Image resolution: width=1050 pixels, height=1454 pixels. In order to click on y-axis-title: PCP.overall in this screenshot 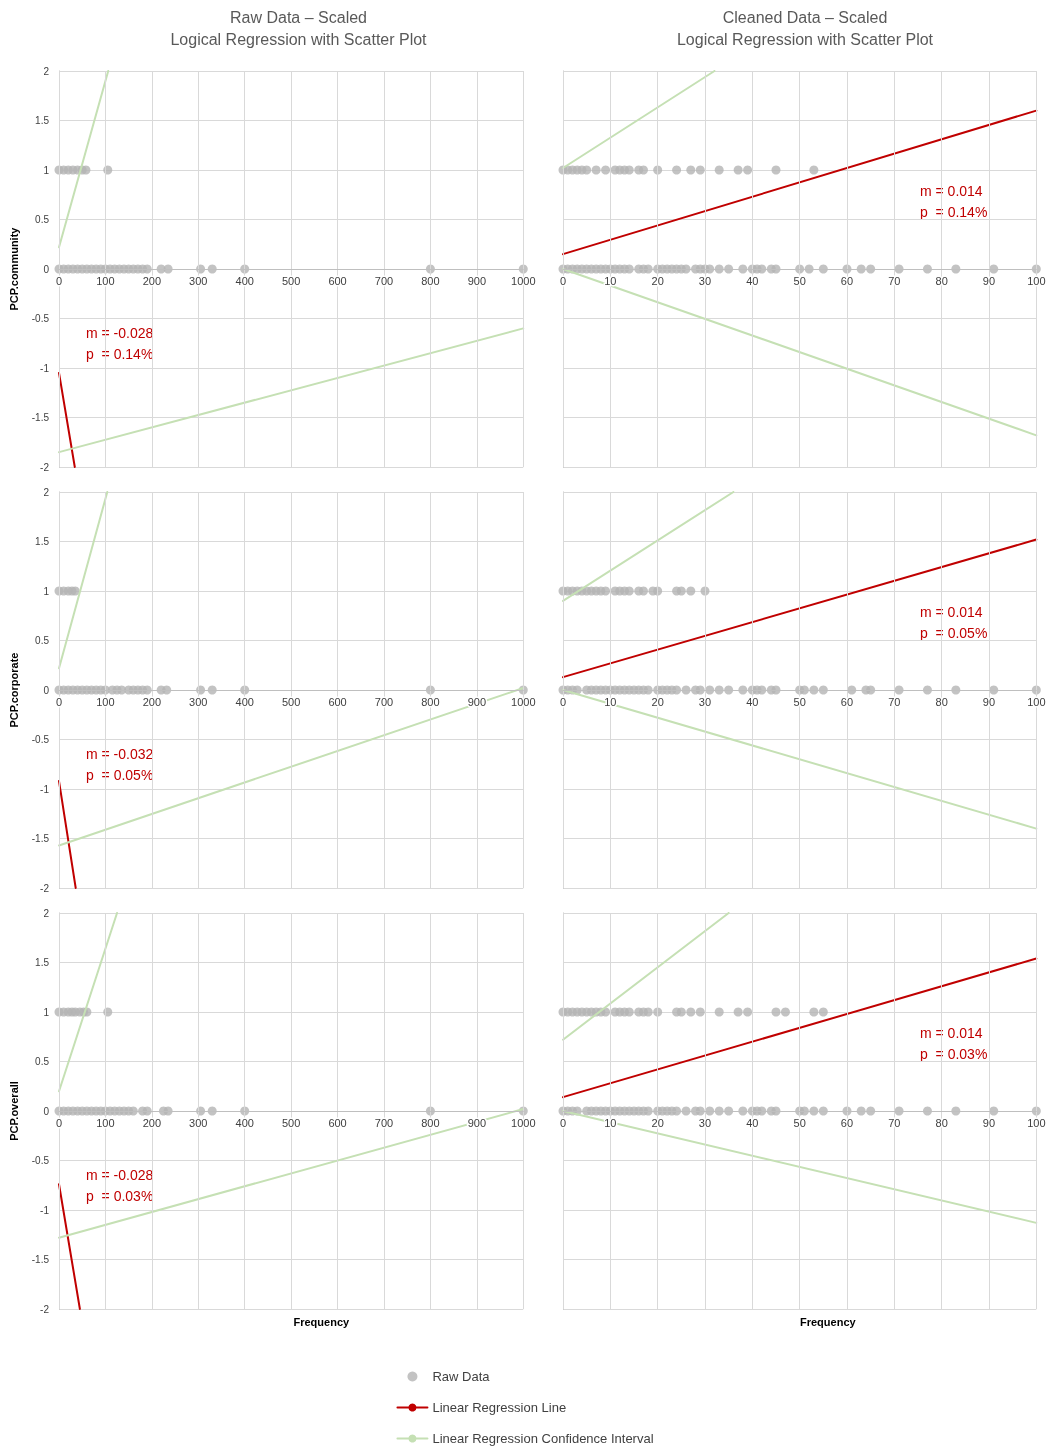, I will do `click(13, 1111)`.